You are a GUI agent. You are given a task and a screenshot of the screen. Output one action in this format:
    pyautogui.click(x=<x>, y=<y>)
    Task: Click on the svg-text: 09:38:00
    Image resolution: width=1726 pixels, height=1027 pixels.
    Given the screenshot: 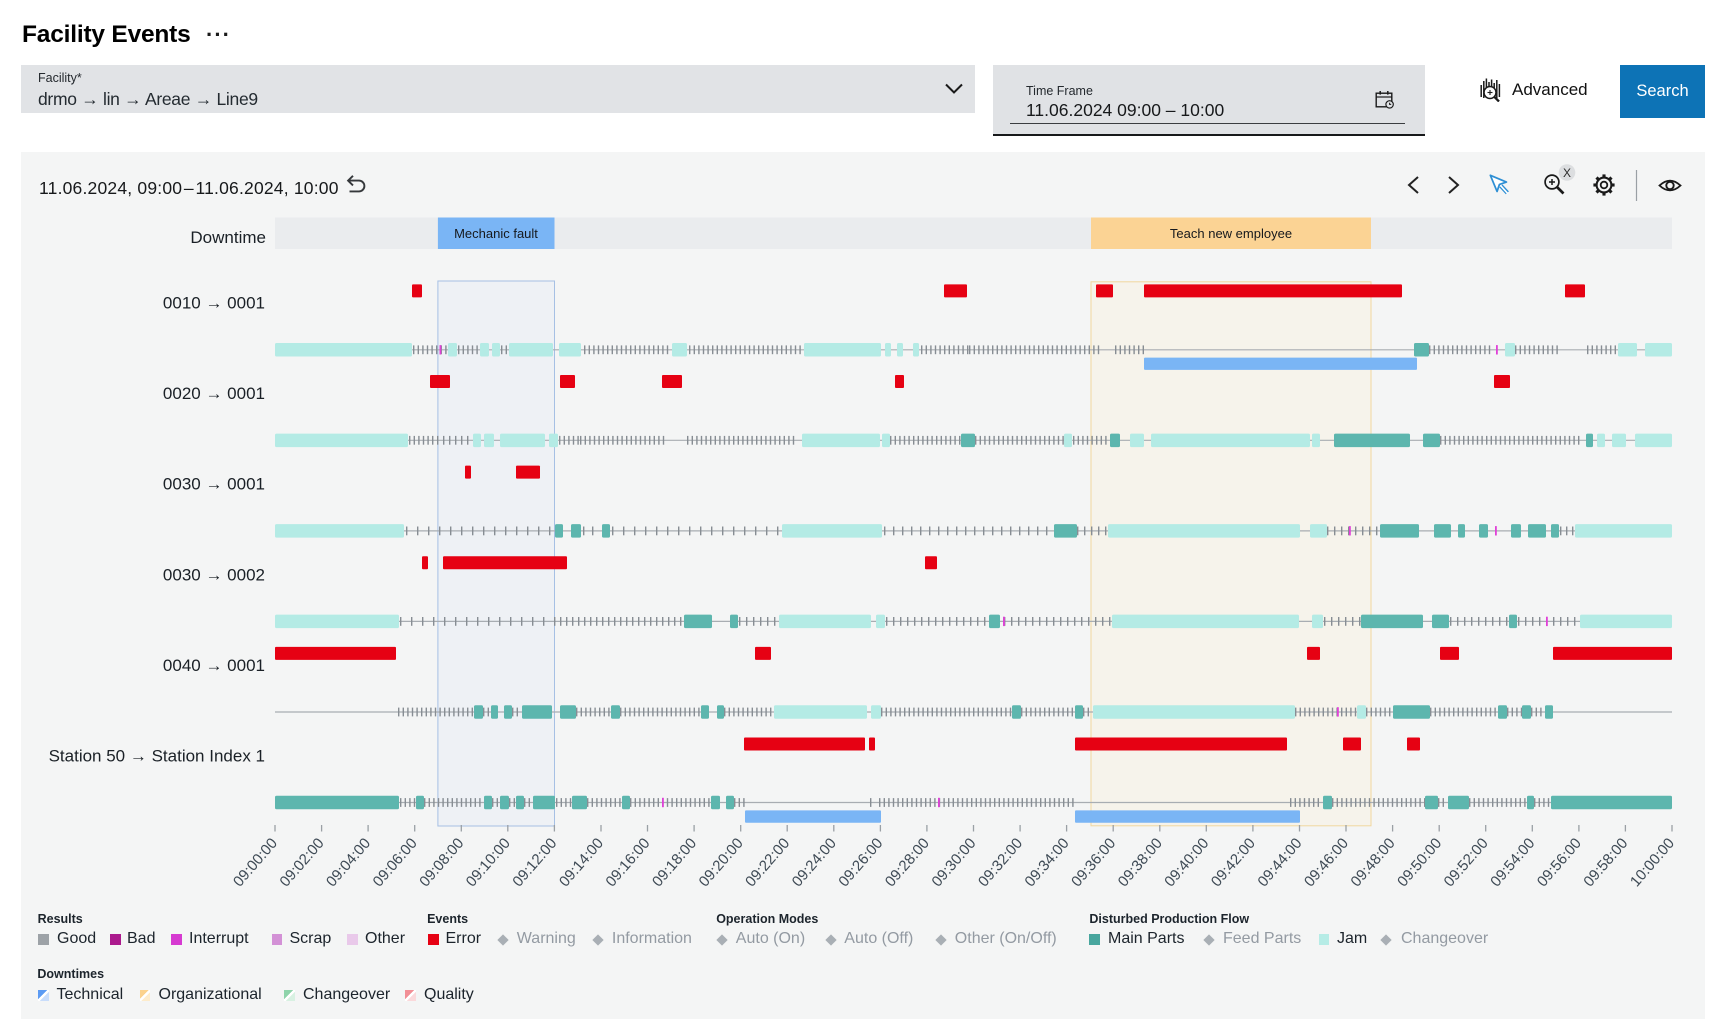 What is the action you would take?
    pyautogui.click(x=1140, y=862)
    